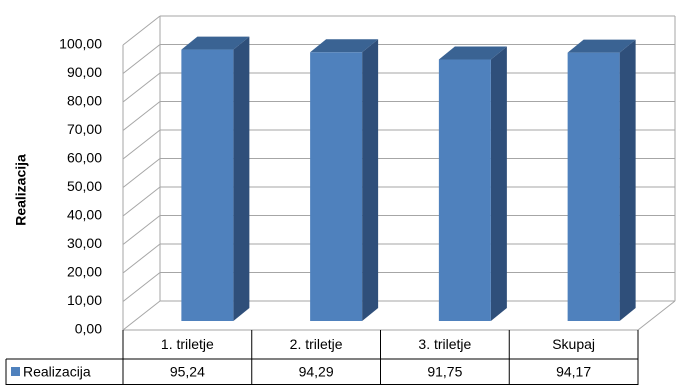  Describe the element at coordinates (84, 300) in the screenshot. I see `y-tick-label: 10,00` at that location.